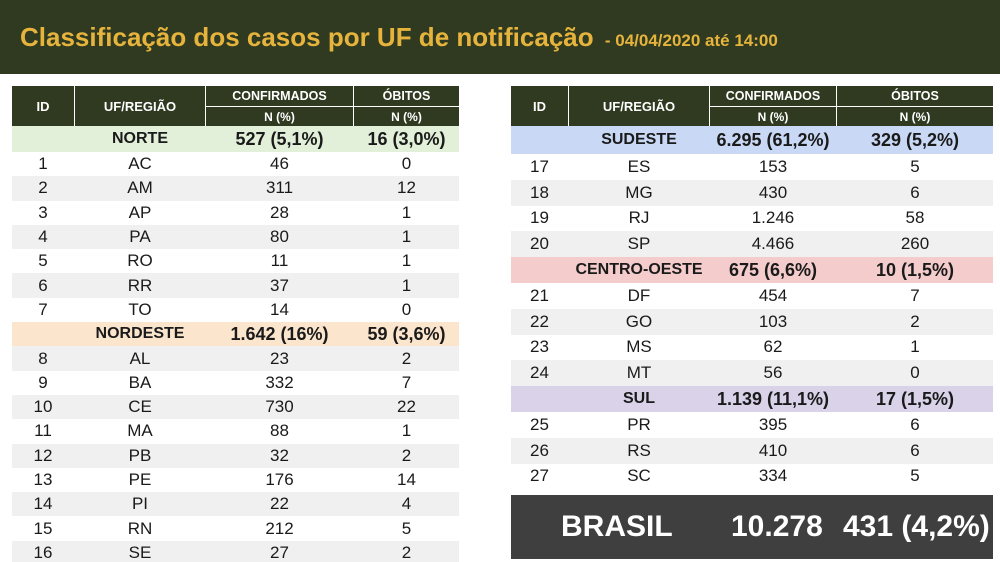 This screenshot has height=562, width=1000. Describe the element at coordinates (279, 116) in the screenshot. I see `header-confirmed-n: N (%)` at that location.